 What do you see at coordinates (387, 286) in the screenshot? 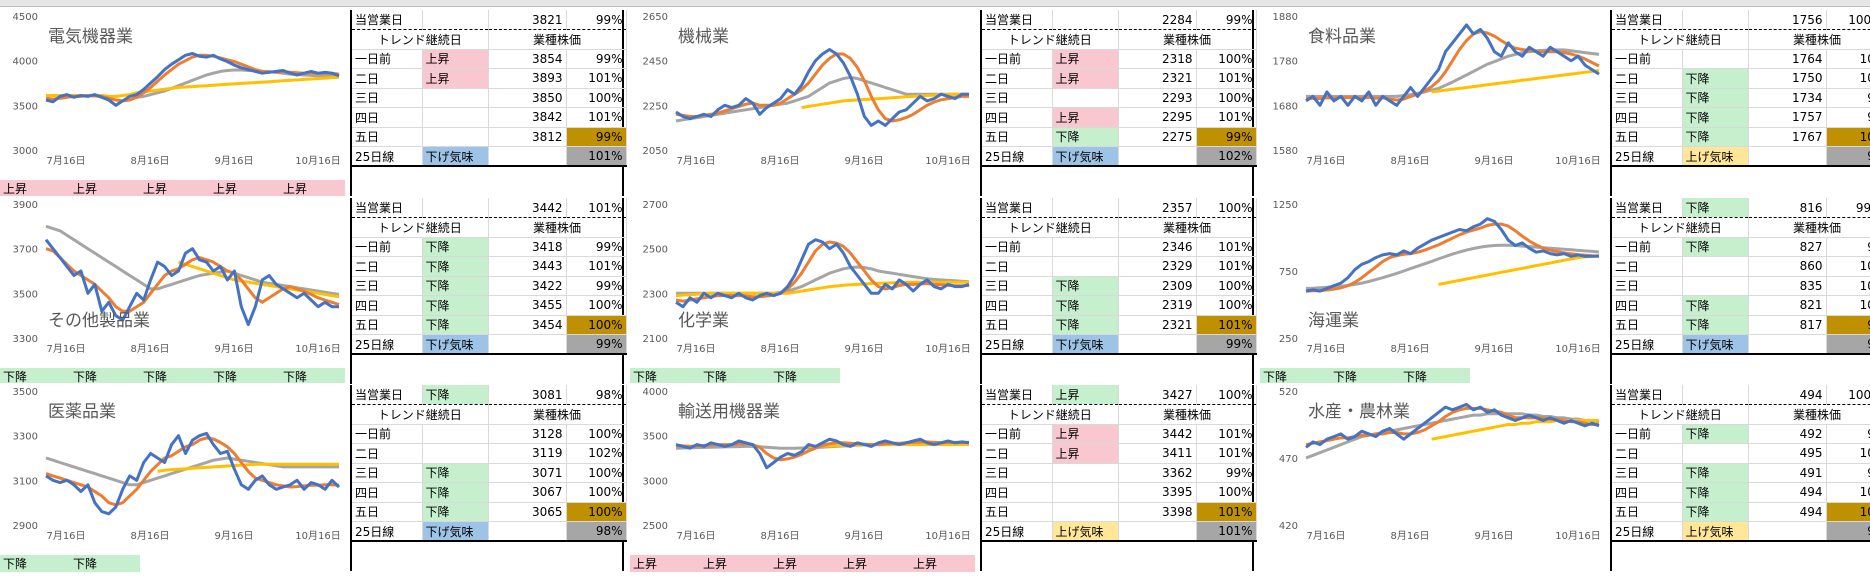
I see `row-label: 三日` at bounding box center [387, 286].